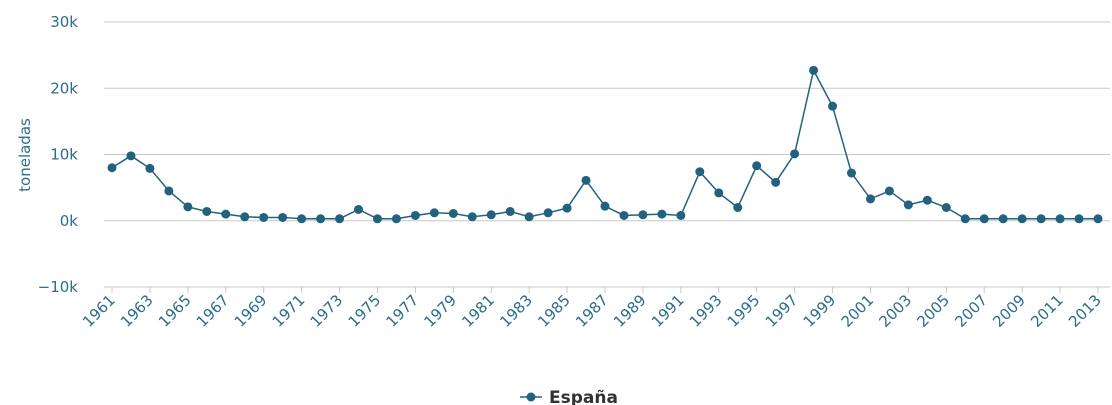 This screenshot has width=1112, height=405. Describe the element at coordinates (933, 311) in the screenshot. I see `x-tick-label: 2005` at that location.